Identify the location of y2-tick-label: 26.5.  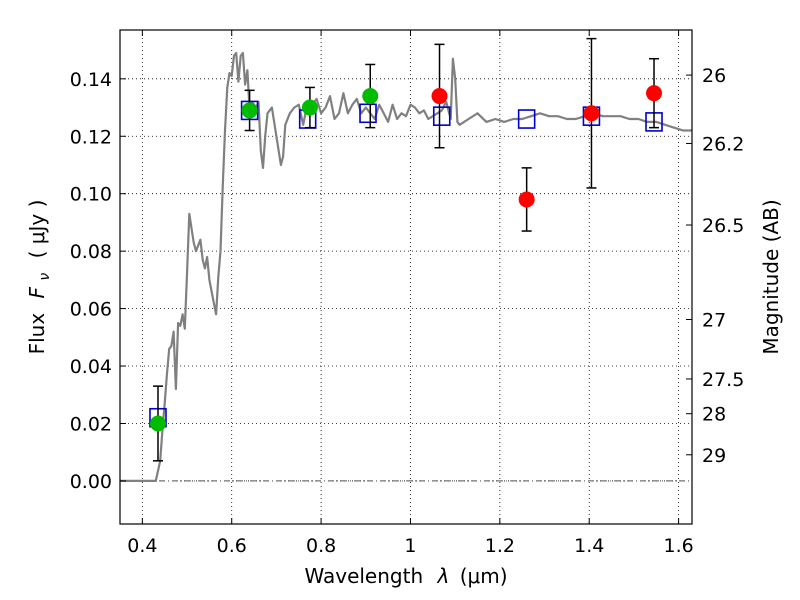
(723, 226).